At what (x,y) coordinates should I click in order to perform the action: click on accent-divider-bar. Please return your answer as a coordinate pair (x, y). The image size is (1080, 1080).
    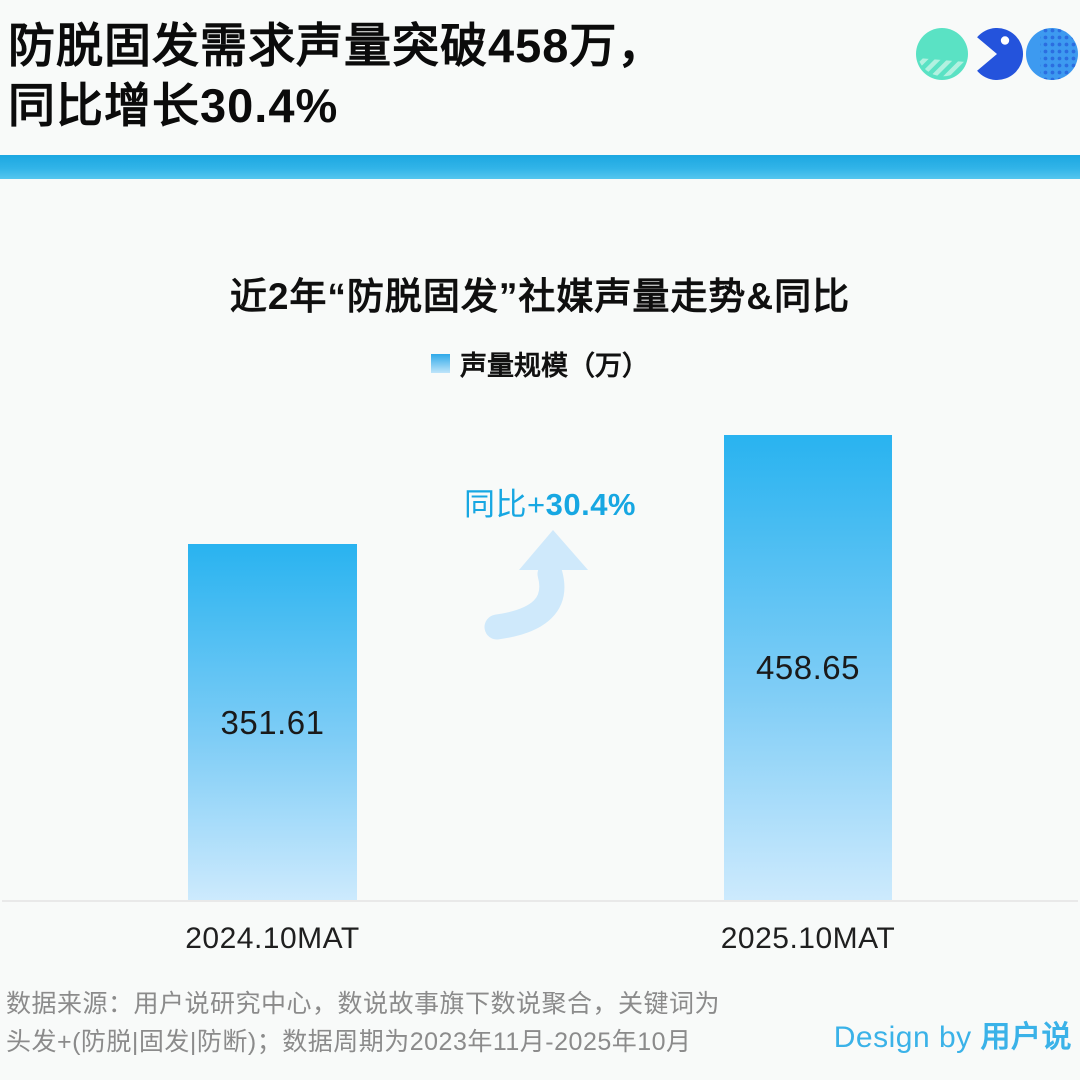
    Looking at the image, I should click on (540, 167).